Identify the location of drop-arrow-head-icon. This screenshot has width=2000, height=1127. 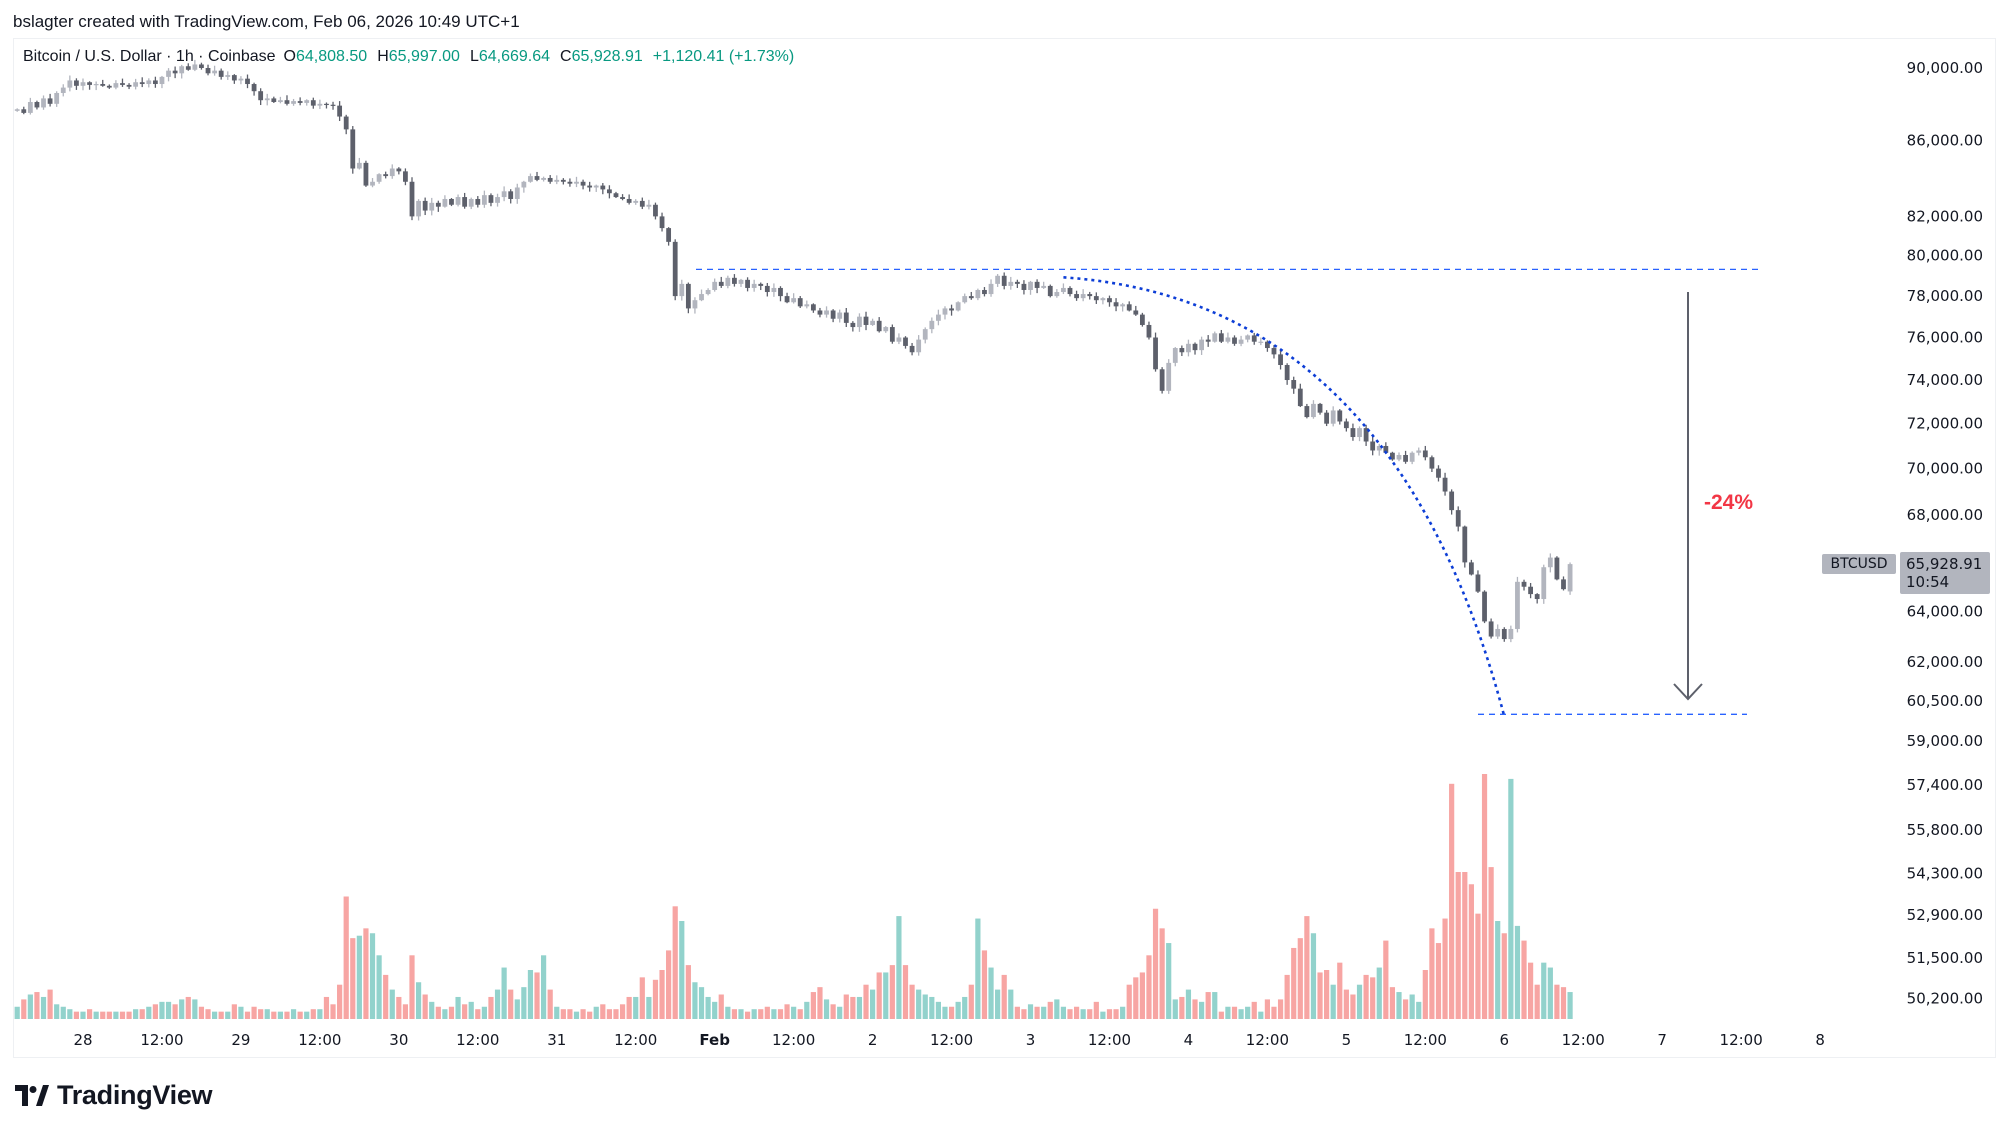
(1688, 692).